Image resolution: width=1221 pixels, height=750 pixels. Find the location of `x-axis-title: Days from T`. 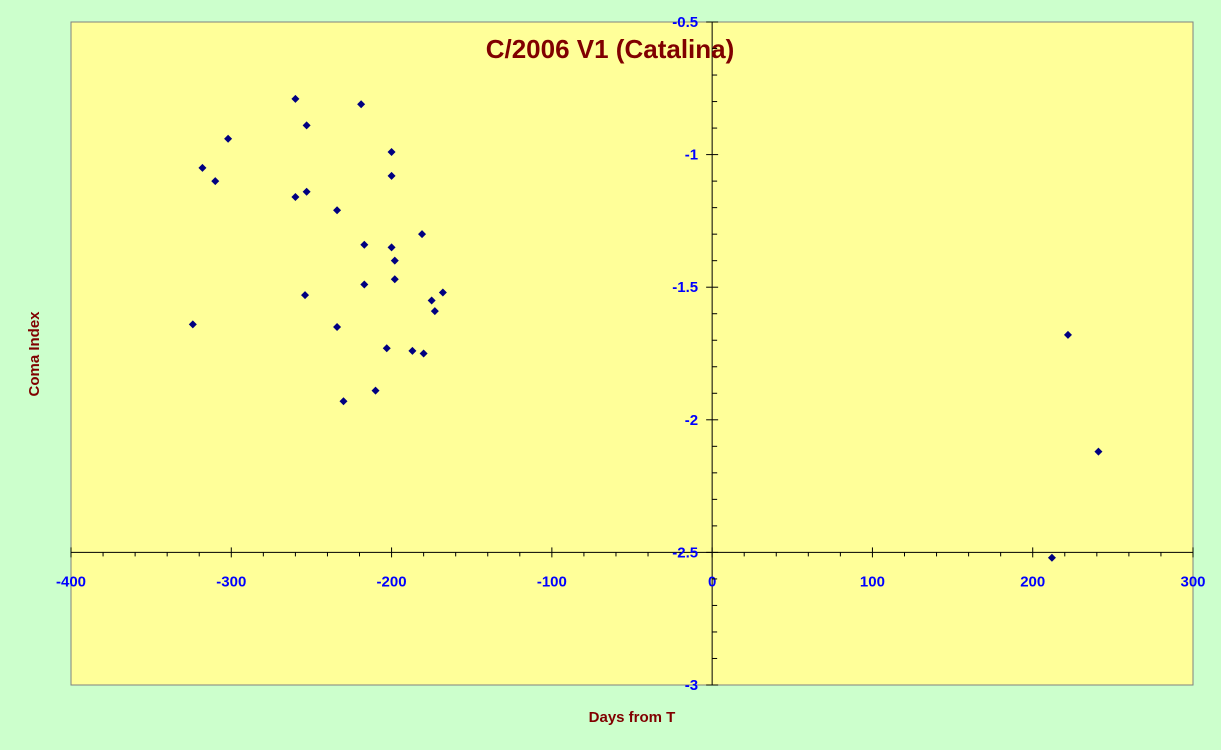

x-axis-title: Days from T is located at coordinates (632, 717).